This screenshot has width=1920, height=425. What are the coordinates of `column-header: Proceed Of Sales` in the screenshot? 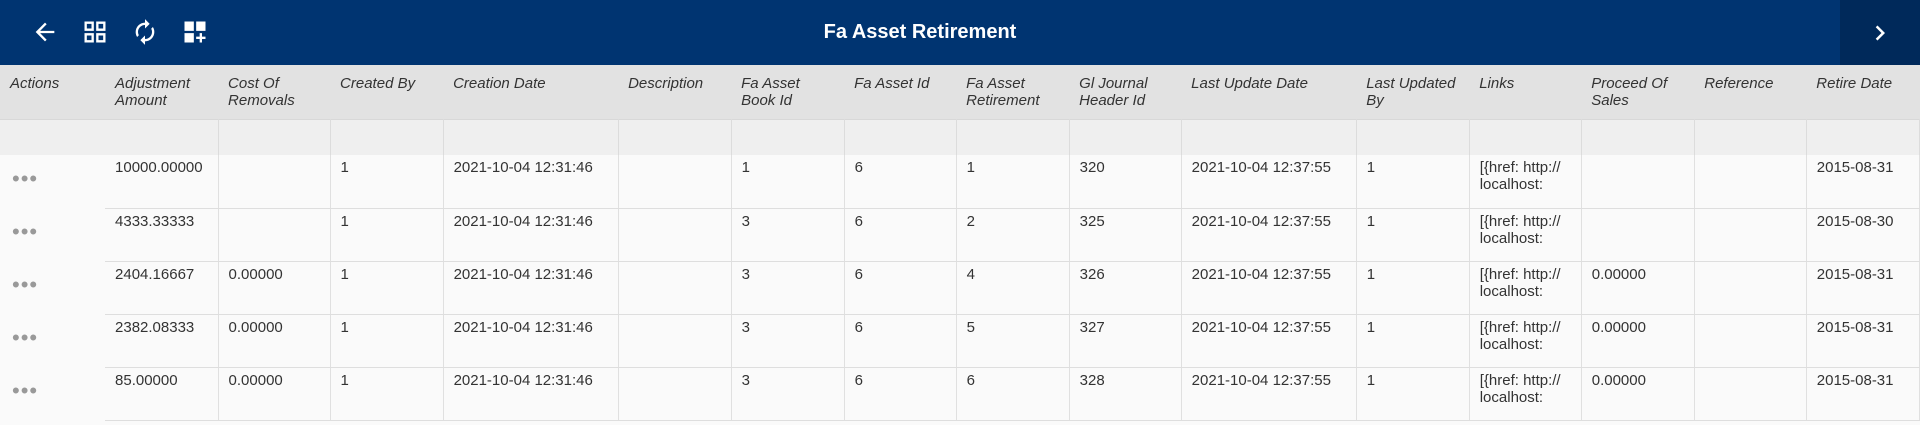 It's located at (1638, 92).